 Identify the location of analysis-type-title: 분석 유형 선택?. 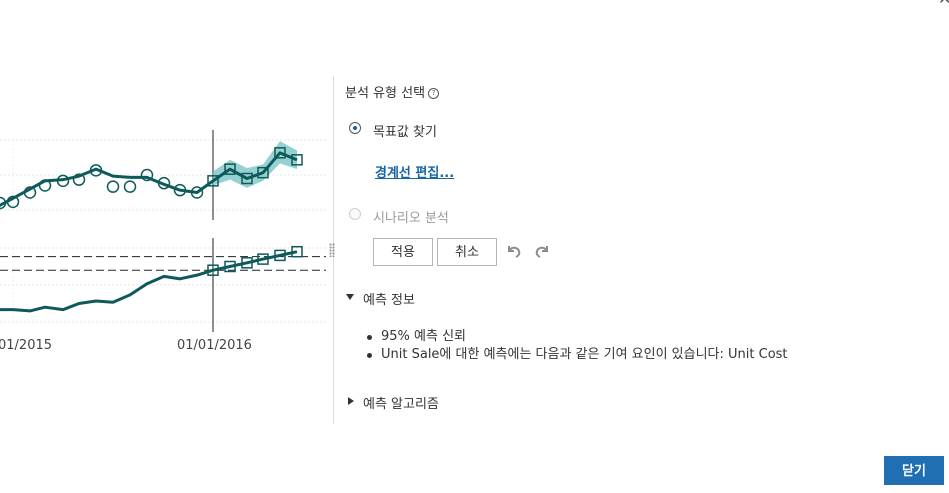
(392, 91).